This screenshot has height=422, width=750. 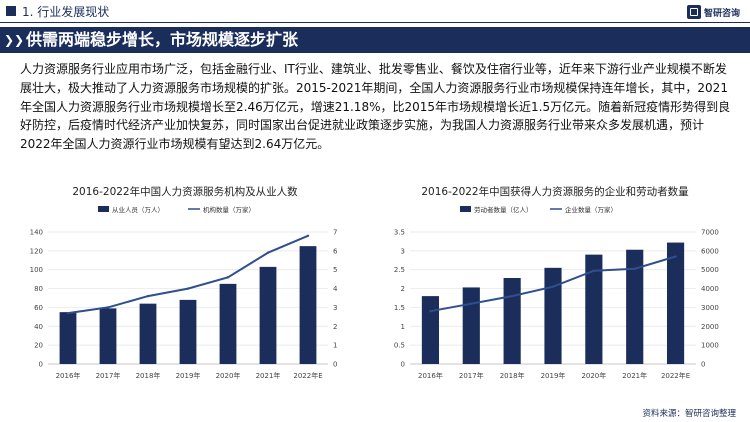 I want to click on headline-title: 供需两端稳步增长，市场规模逐步扩张, so click(x=162, y=39).